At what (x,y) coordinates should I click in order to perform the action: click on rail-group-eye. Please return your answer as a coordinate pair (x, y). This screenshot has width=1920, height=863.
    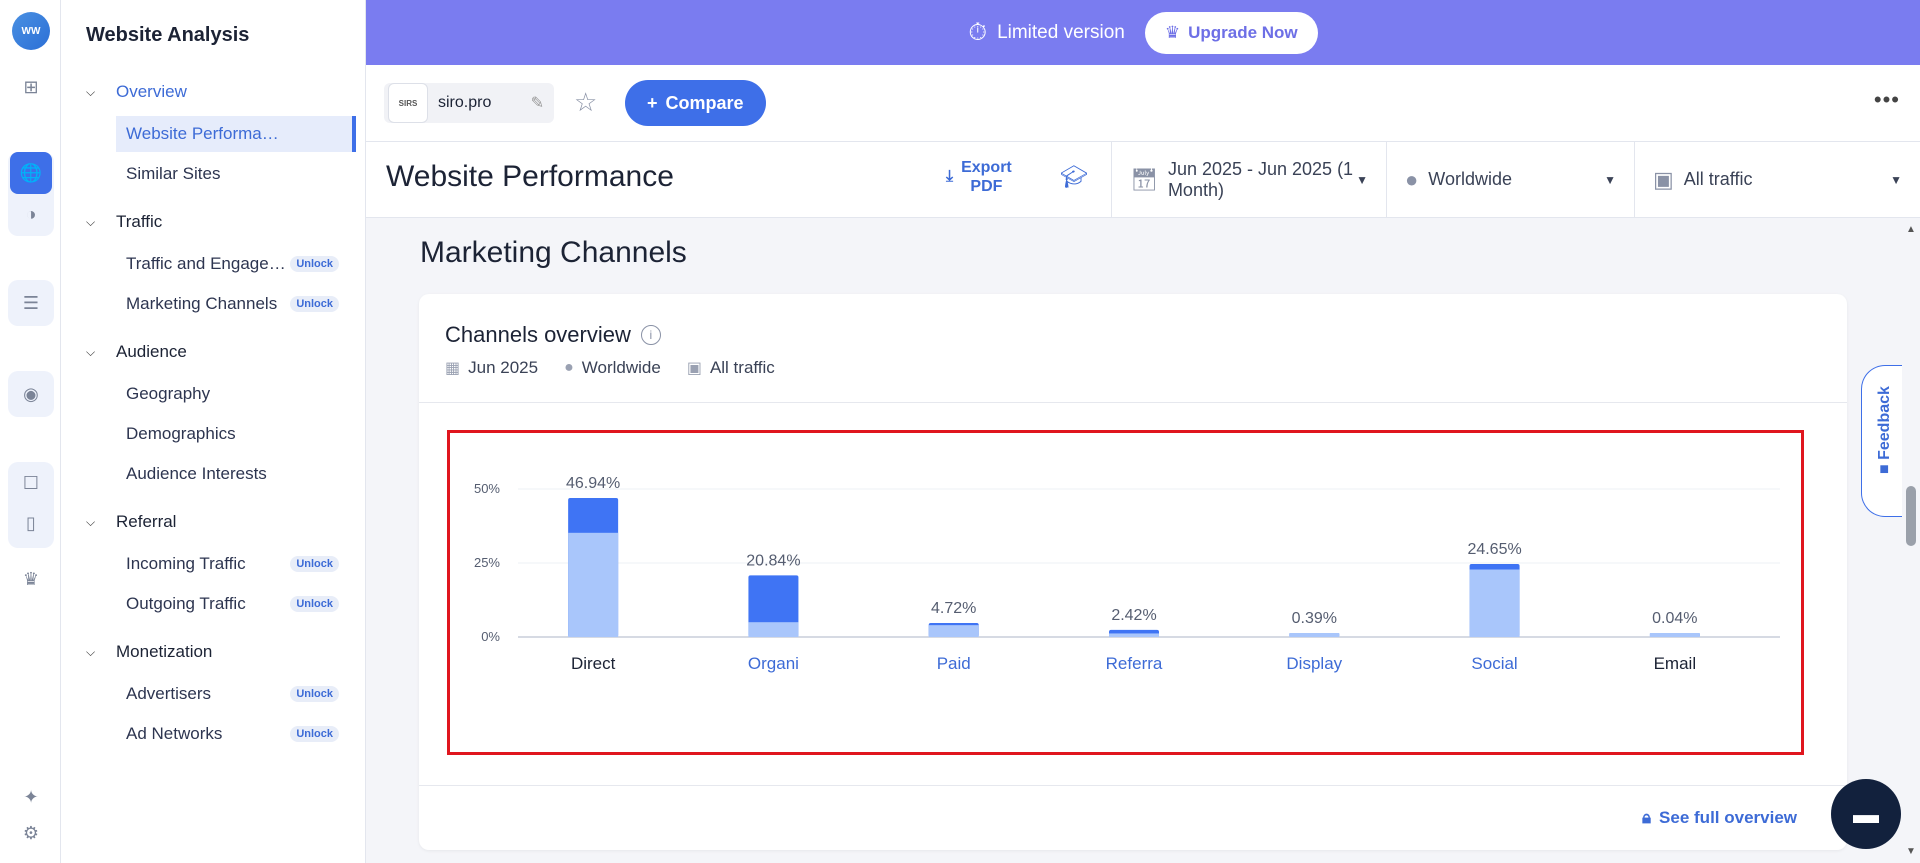
    Looking at the image, I should click on (31, 394).